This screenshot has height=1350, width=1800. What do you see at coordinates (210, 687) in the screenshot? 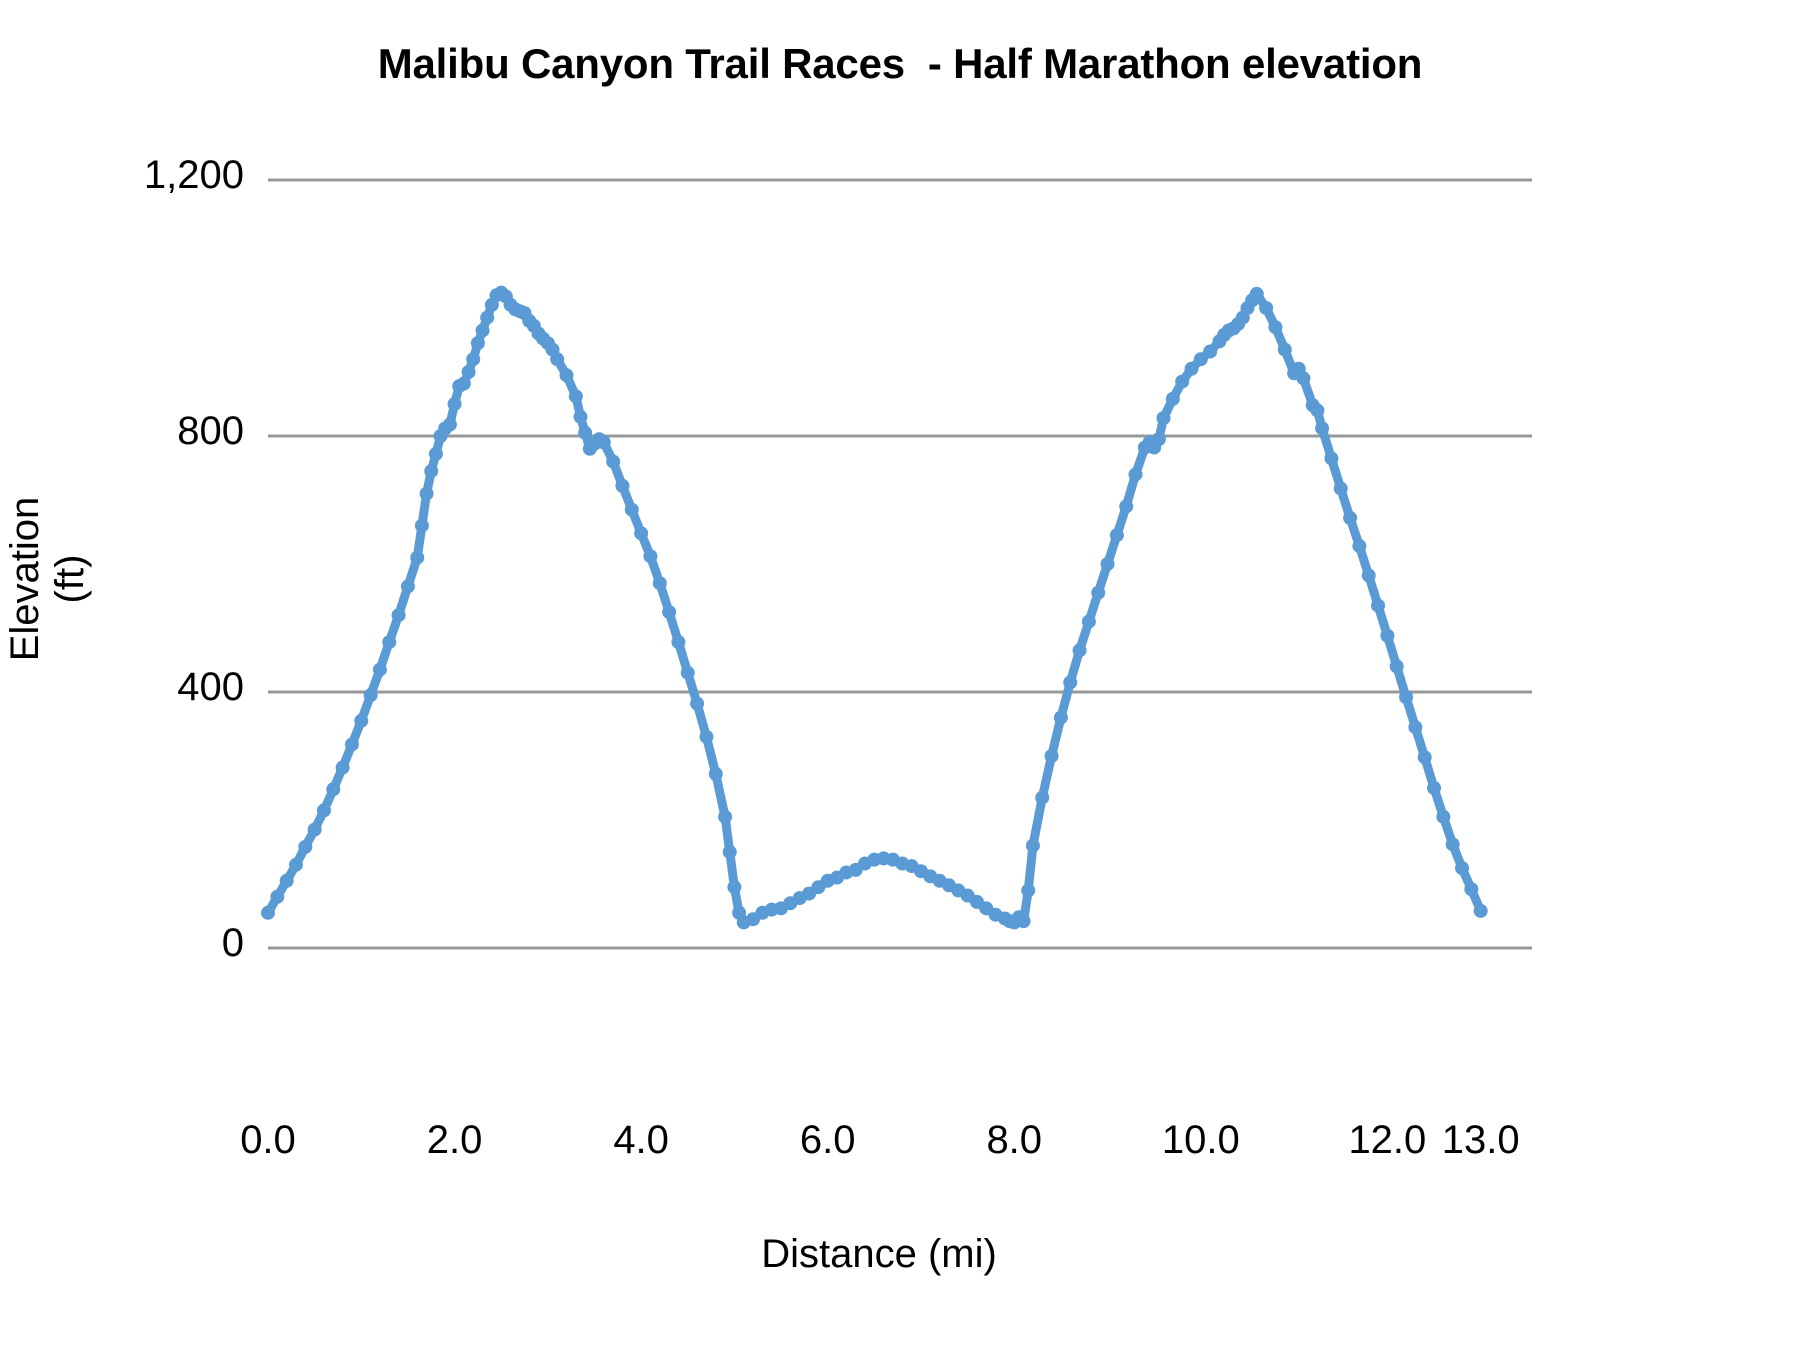
I see `y-axis-tick-label: 400` at bounding box center [210, 687].